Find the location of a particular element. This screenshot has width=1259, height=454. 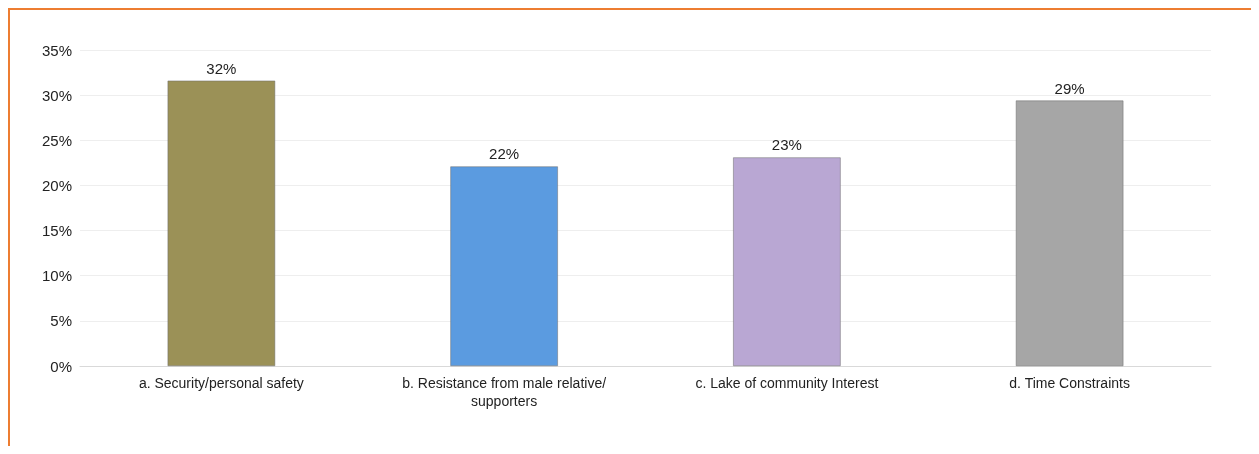

data-label: 22% is located at coordinates (504, 154).